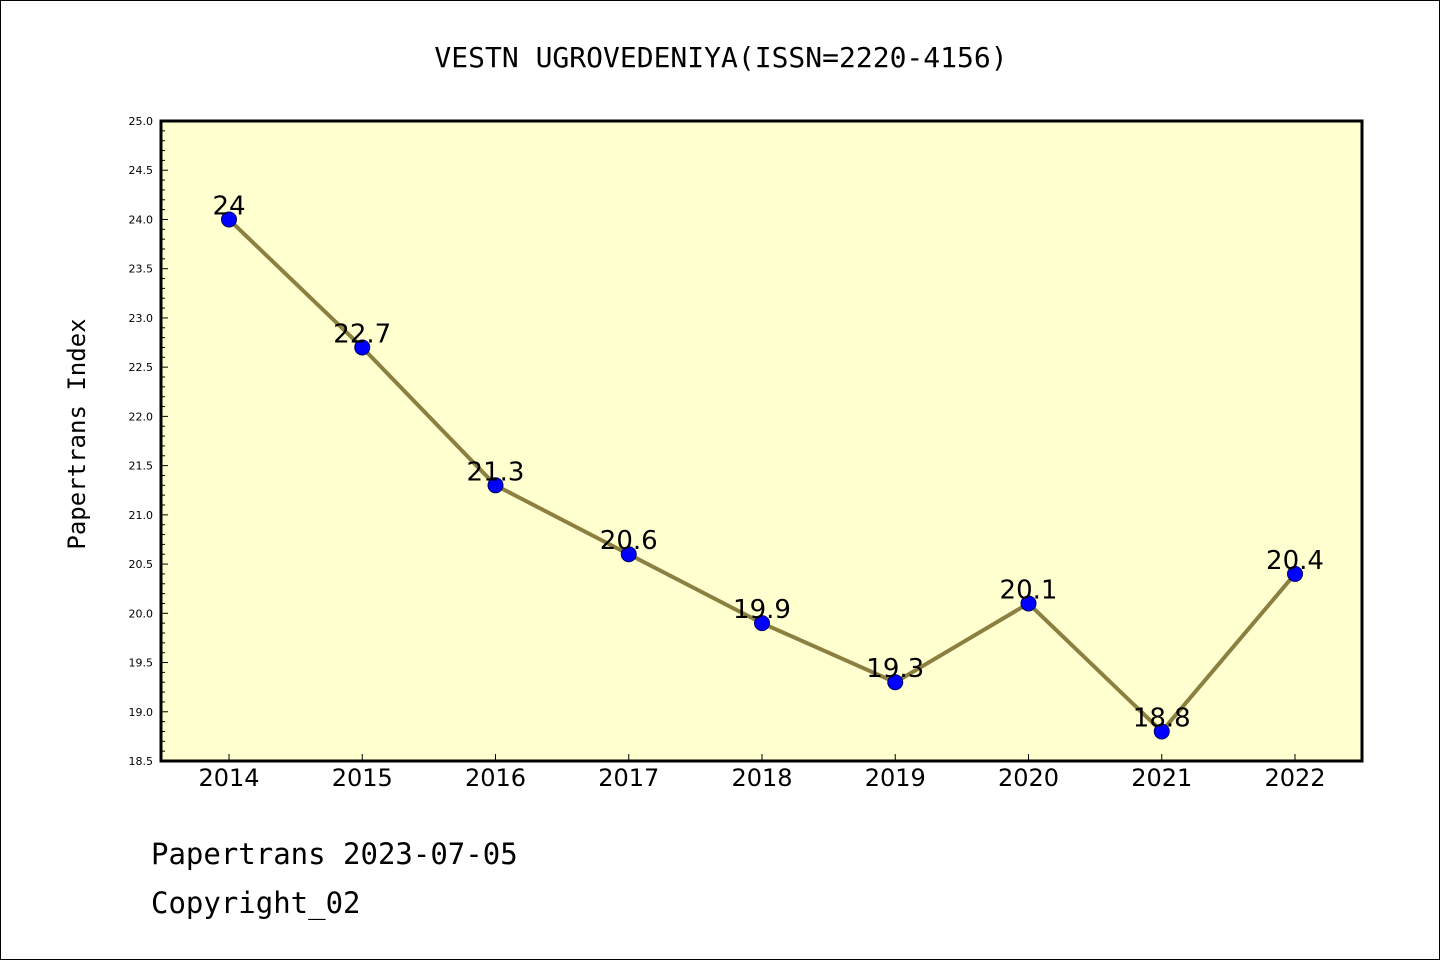 This screenshot has height=960, width=1440. What do you see at coordinates (629, 541) in the screenshot?
I see `data-label: 20.6` at bounding box center [629, 541].